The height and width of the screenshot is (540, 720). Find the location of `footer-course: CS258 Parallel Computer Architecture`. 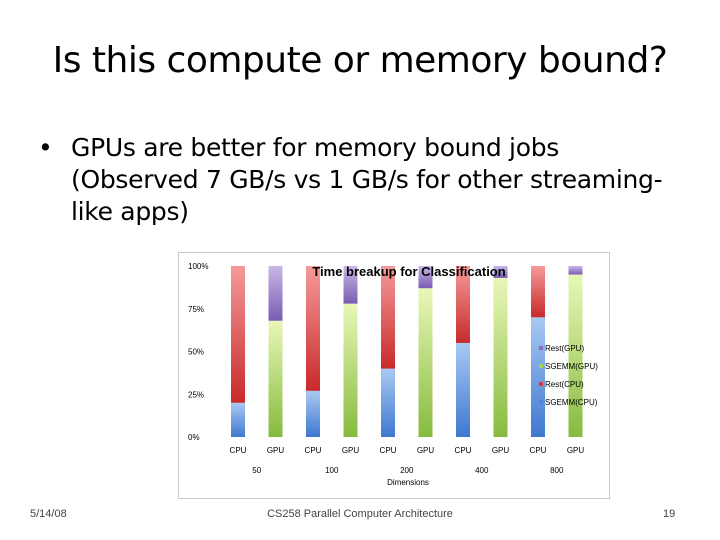

footer-course: CS258 Parallel Computer Architecture is located at coordinates (360, 514).